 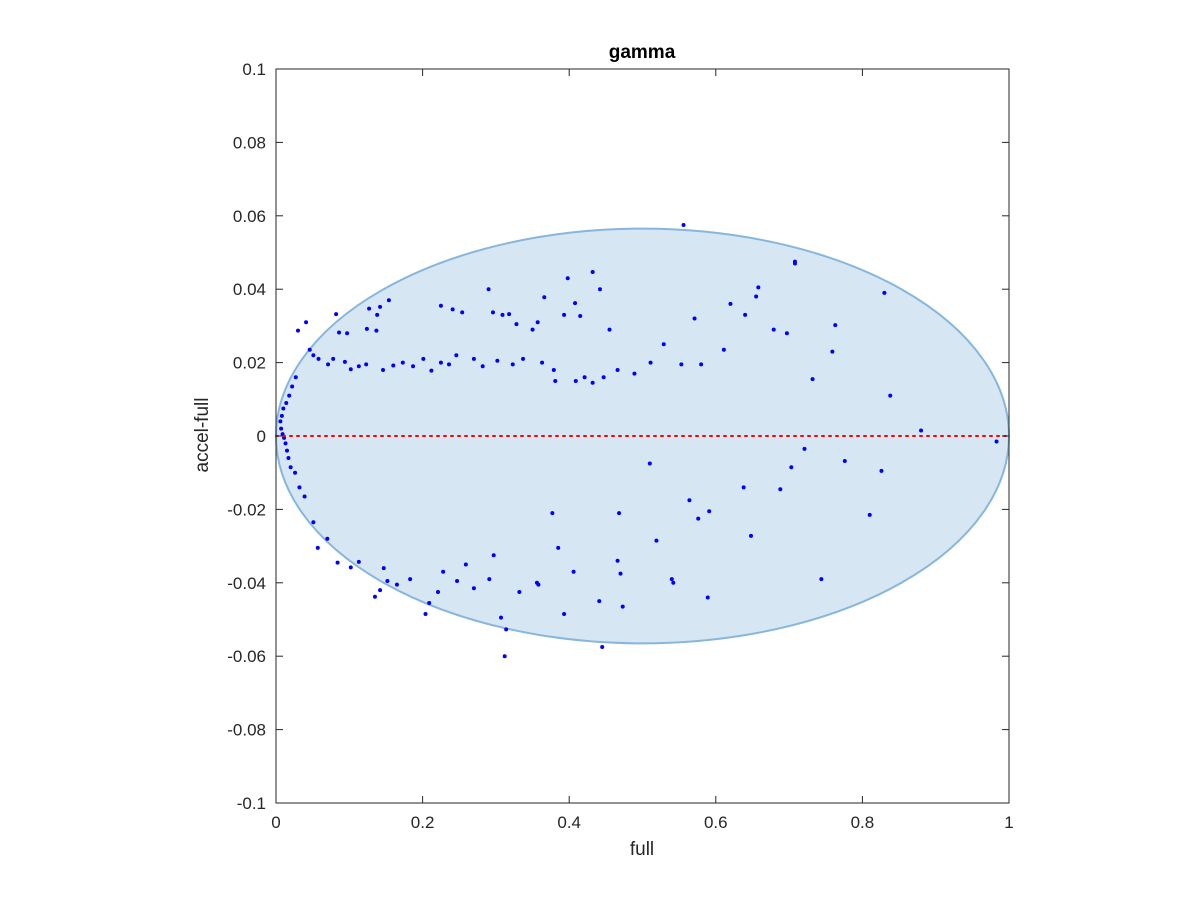 I want to click on y-tick-label: 0.08, so click(x=249, y=142).